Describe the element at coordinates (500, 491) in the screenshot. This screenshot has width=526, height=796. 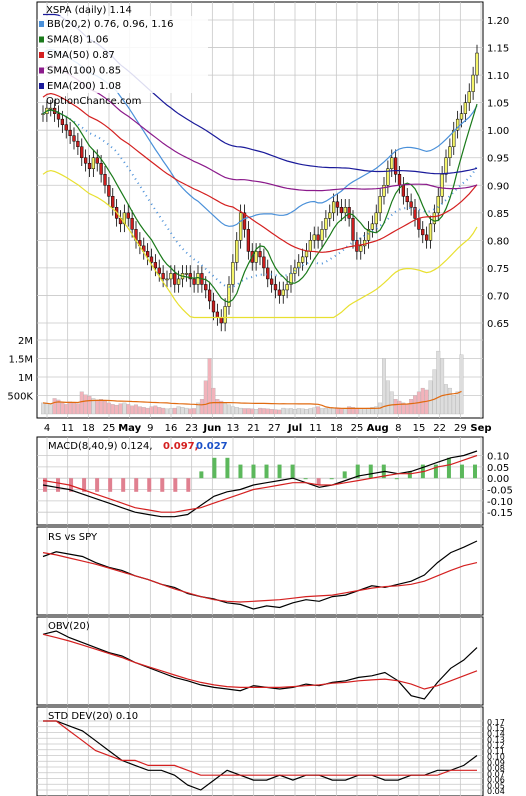
I see `indicator-tick-label: -0.05` at that location.